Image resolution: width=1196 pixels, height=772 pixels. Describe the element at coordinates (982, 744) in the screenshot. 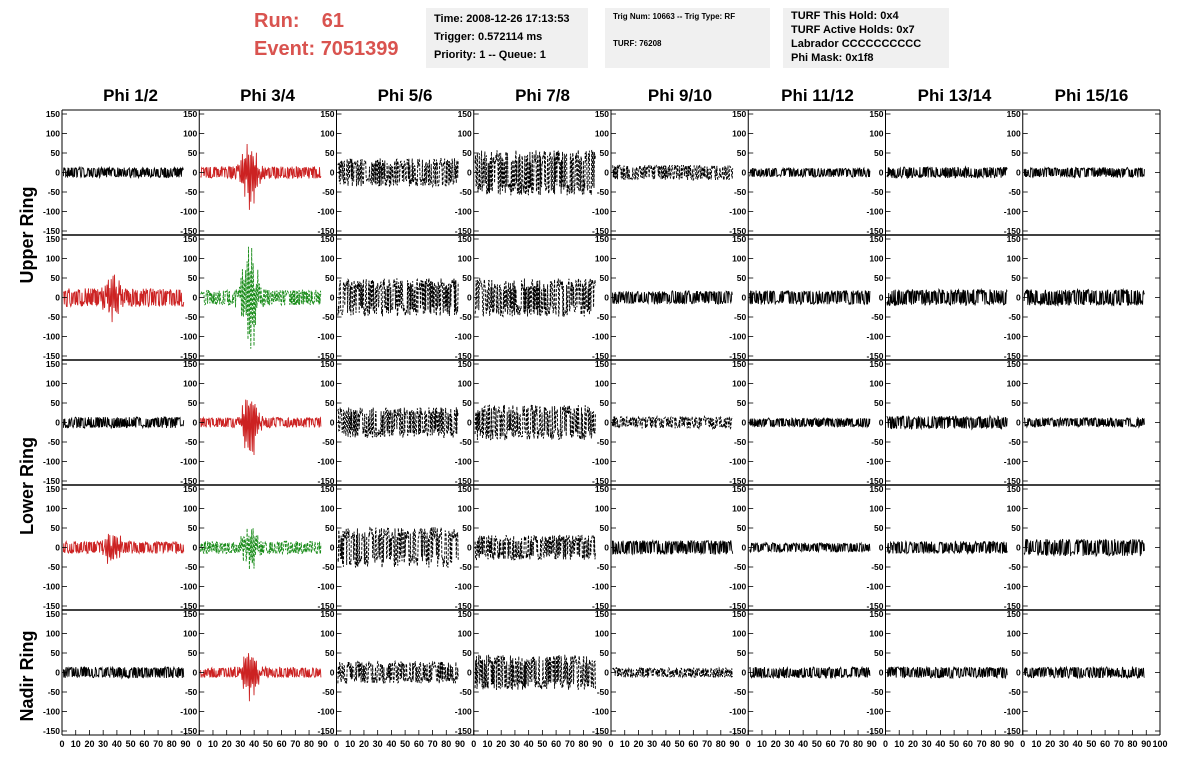

I see `x-tick-label: 70` at that location.